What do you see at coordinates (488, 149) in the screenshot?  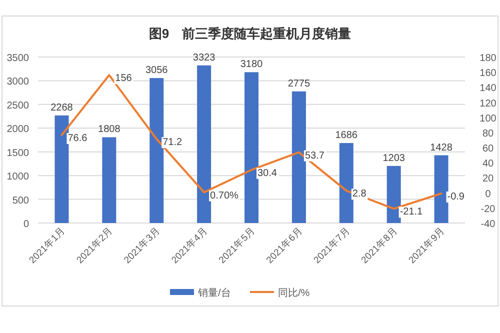 I see `y2-tick-label: 60` at bounding box center [488, 149].